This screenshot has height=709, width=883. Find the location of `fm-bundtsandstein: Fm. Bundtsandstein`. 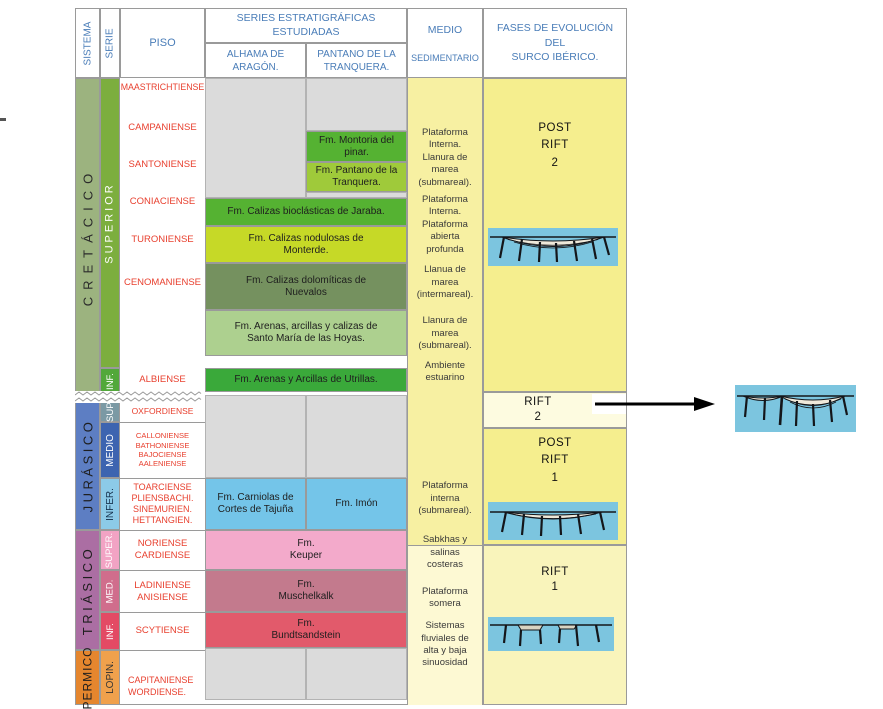

fm-bundtsandstein: Fm. Bundtsandstein is located at coordinates (306, 630).